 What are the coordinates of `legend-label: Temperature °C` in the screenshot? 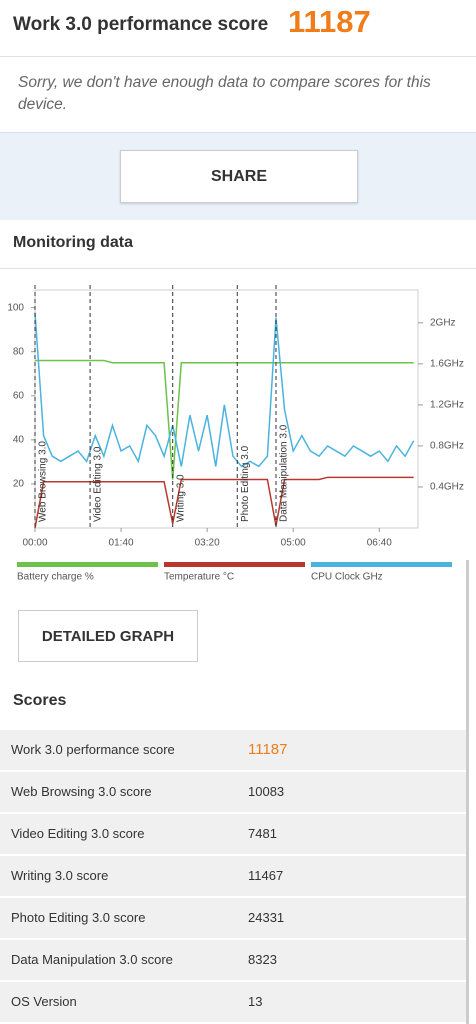 It's located at (199, 577).